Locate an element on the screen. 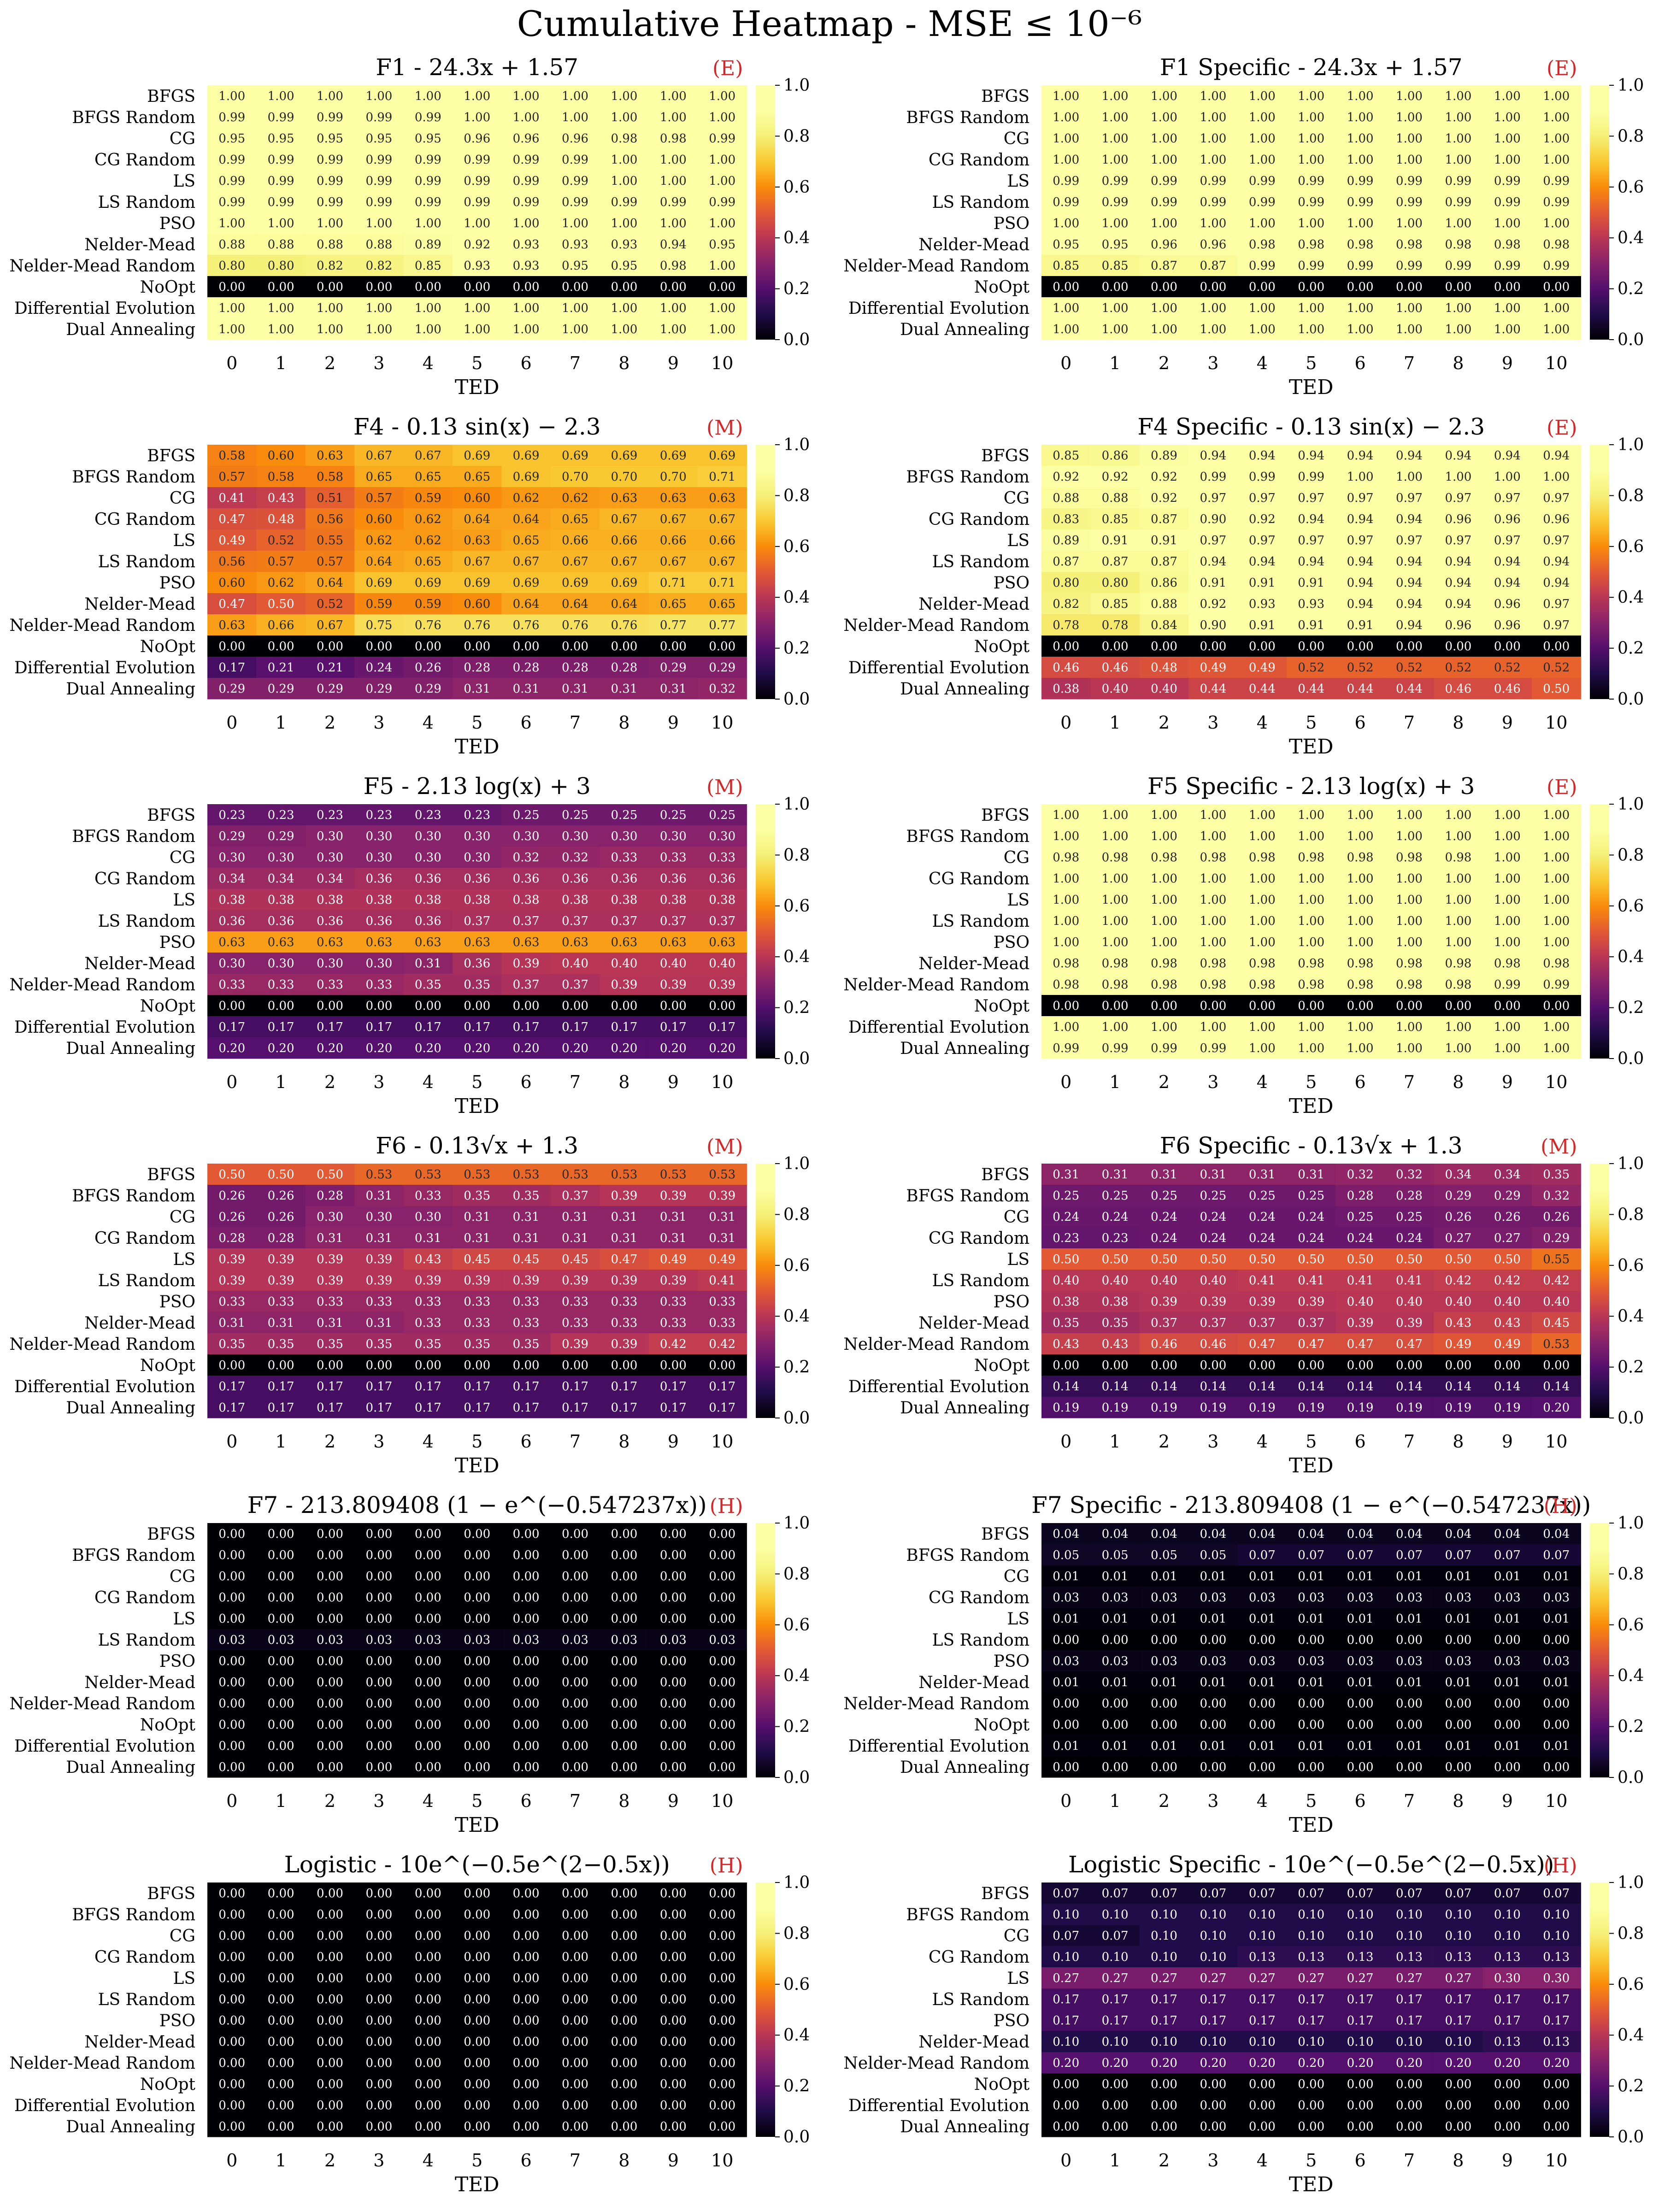 Image resolution: width=1659 pixels, height=2212 pixels. cell-label: 0.58 is located at coordinates (330, 477).